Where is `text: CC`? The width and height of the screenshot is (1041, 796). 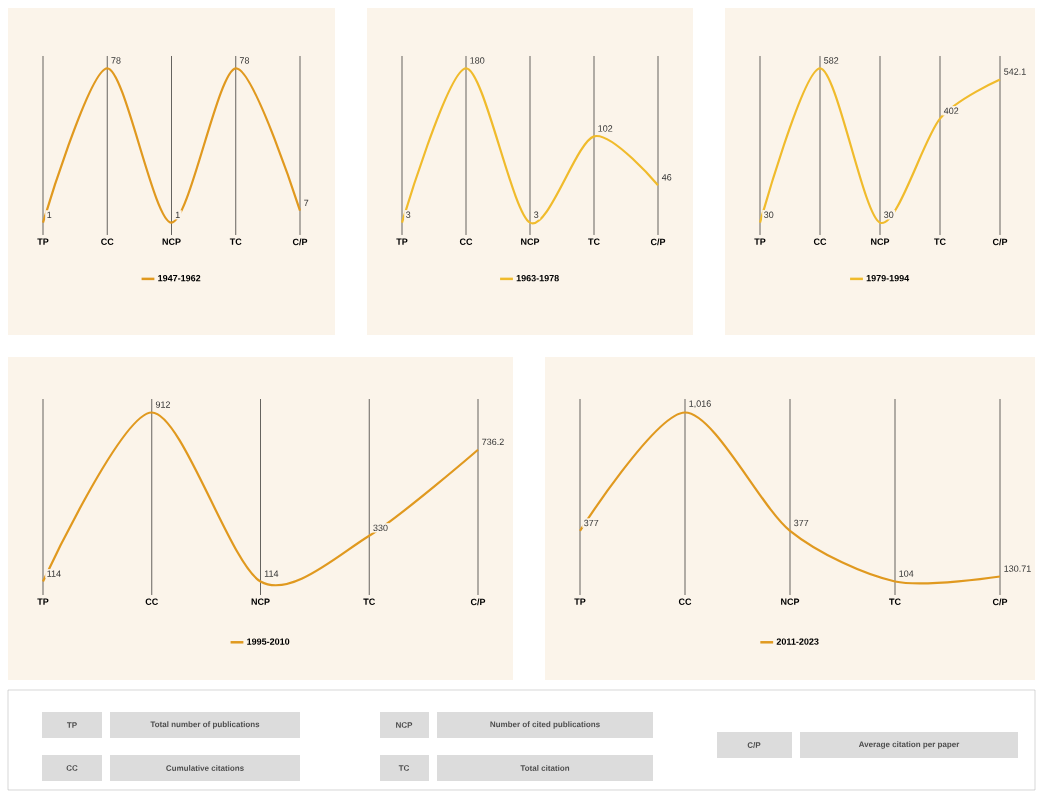 text: CC is located at coordinates (72, 768).